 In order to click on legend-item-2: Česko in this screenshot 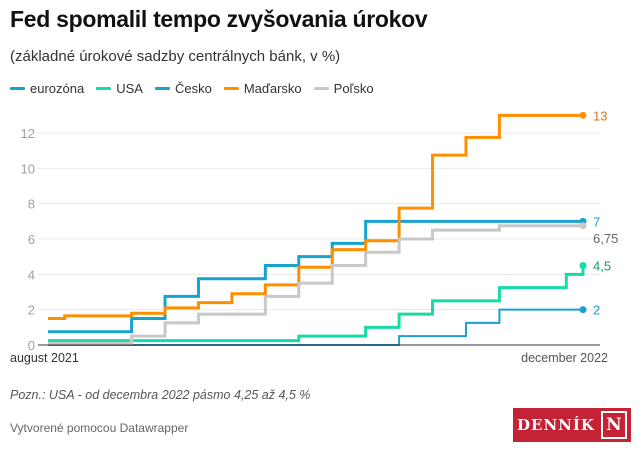, I will do `click(183, 88)`.